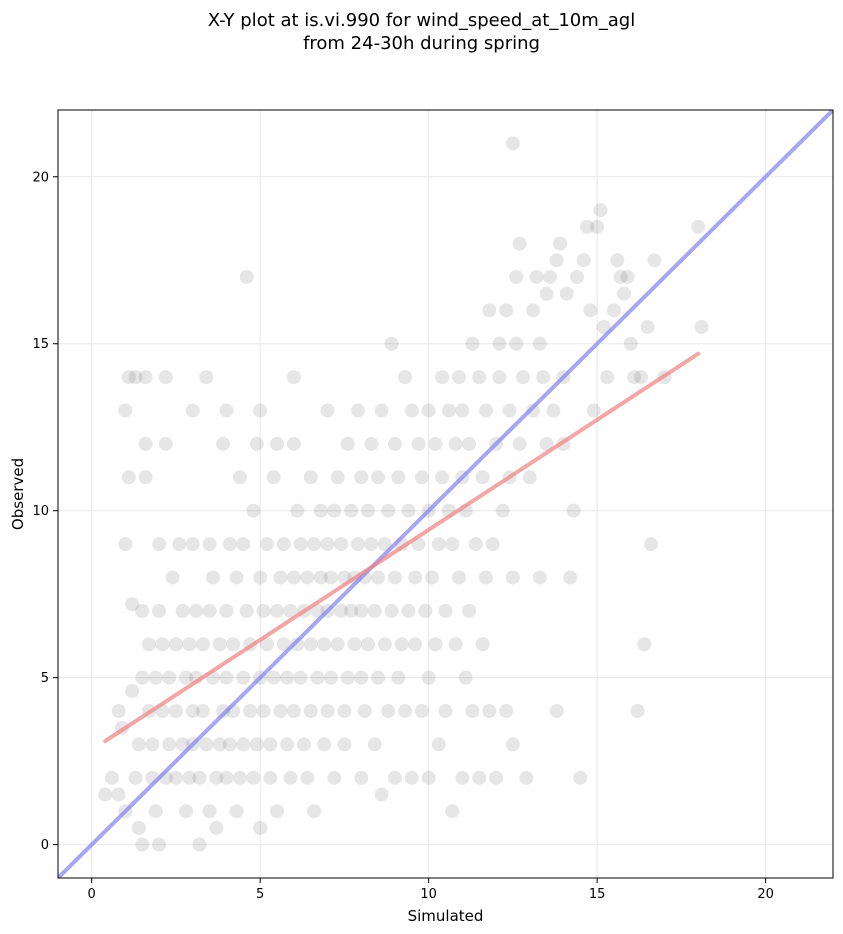 The width and height of the screenshot is (843, 934). I want to click on x-tick-label-4: 20, so click(765, 894).